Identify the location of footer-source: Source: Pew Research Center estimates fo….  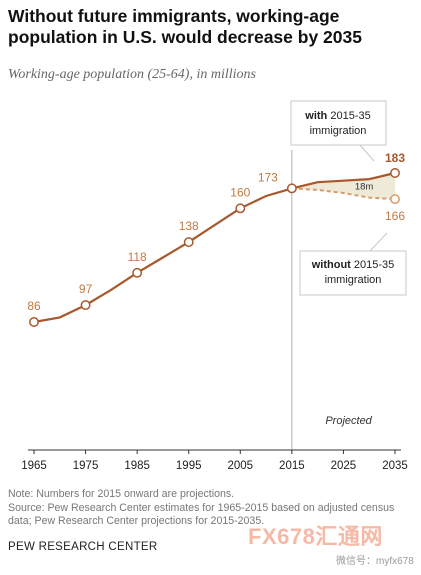
(201, 514).